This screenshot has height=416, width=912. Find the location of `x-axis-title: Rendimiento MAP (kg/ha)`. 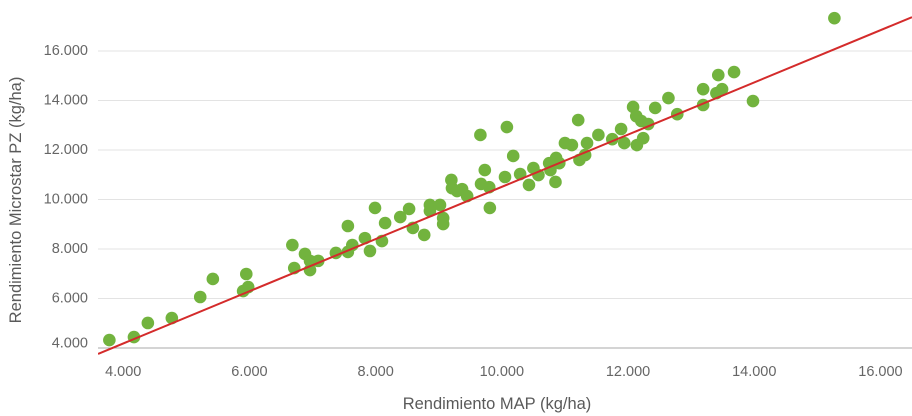

x-axis-title: Rendimiento MAP (kg/ha) is located at coordinates (497, 404).